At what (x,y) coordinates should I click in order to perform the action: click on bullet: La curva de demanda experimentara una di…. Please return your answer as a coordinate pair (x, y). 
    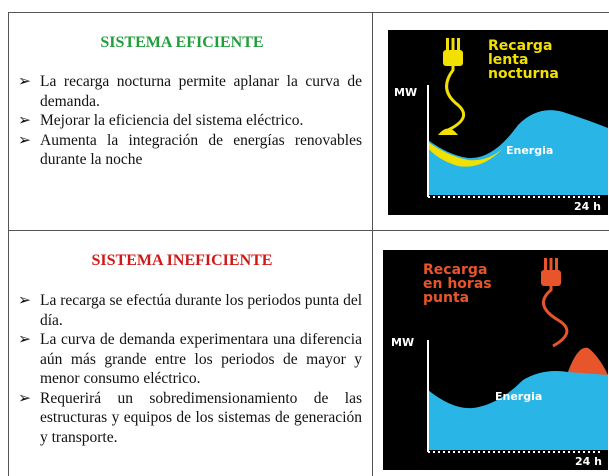
    Looking at the image, I should click on (190, 359).